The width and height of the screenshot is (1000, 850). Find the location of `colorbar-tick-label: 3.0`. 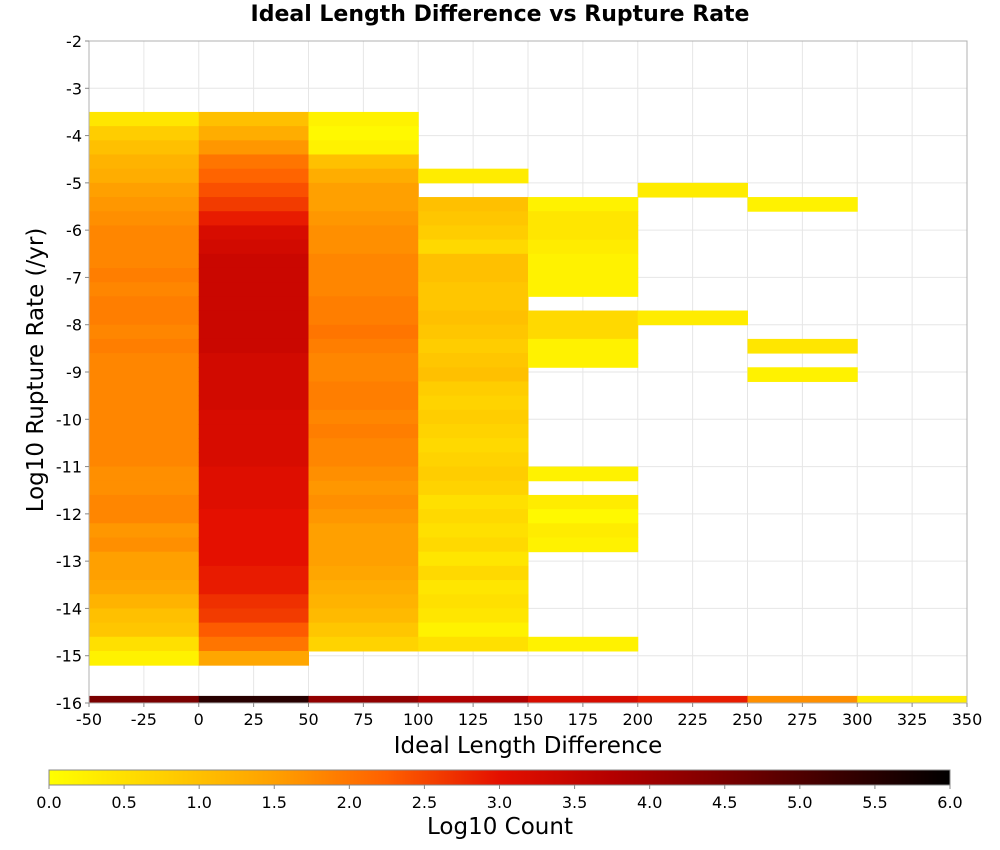

colorbar-tick-label: 3.0 is located at coordinates (499, 802).